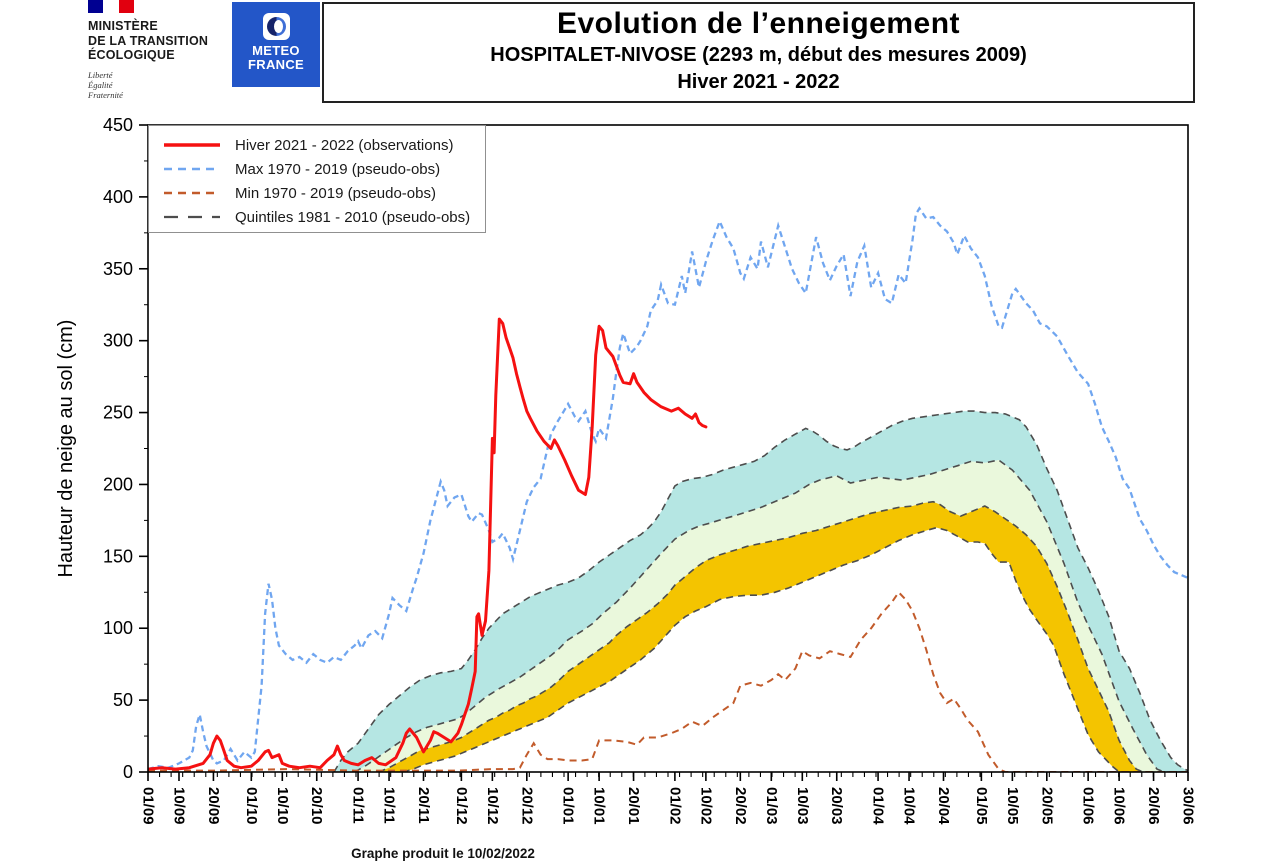 The height and width of the screenshot is (861, 1287). Describe the element at coordinates (599, 806) in the screenshot. I see `svg-text: 10/01` at that location.